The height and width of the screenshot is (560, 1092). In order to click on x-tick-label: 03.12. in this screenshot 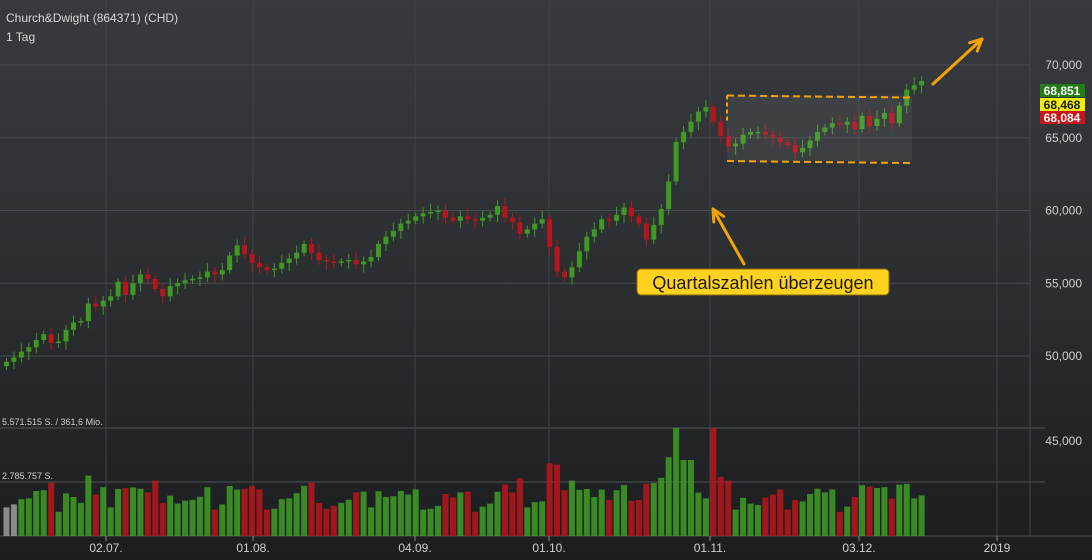, I will do `click(858, 548)`.